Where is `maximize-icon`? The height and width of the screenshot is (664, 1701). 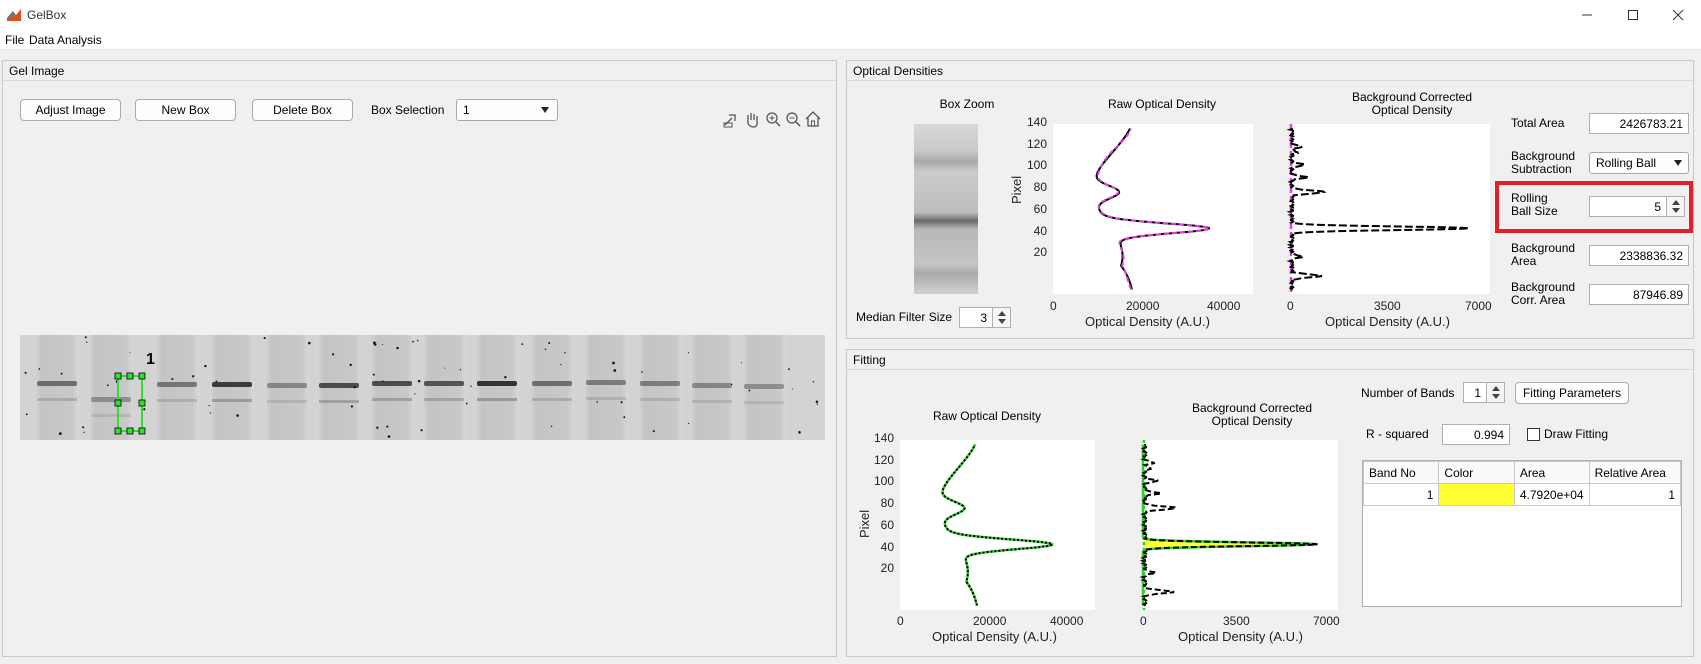 maximize-icon is located at coordinates (1633, 15).